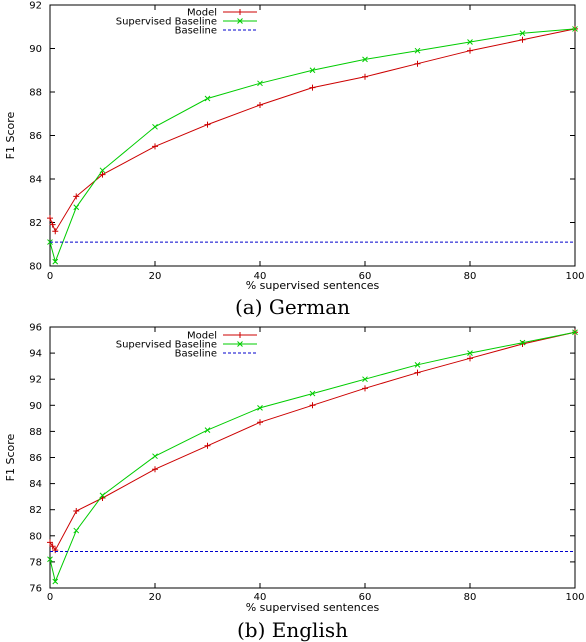  What do you see at coordinates (292, 307) in the screenshot?
I see `chart-caption: (a) German` at bounding box center [292, 307].